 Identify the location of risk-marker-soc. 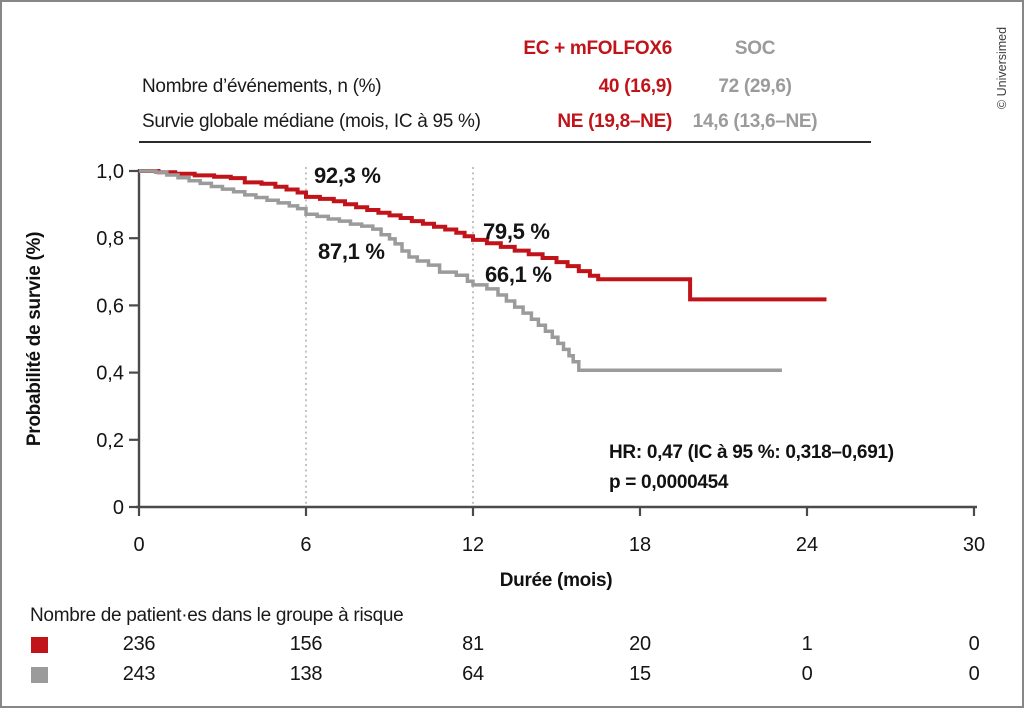
(39, 675).